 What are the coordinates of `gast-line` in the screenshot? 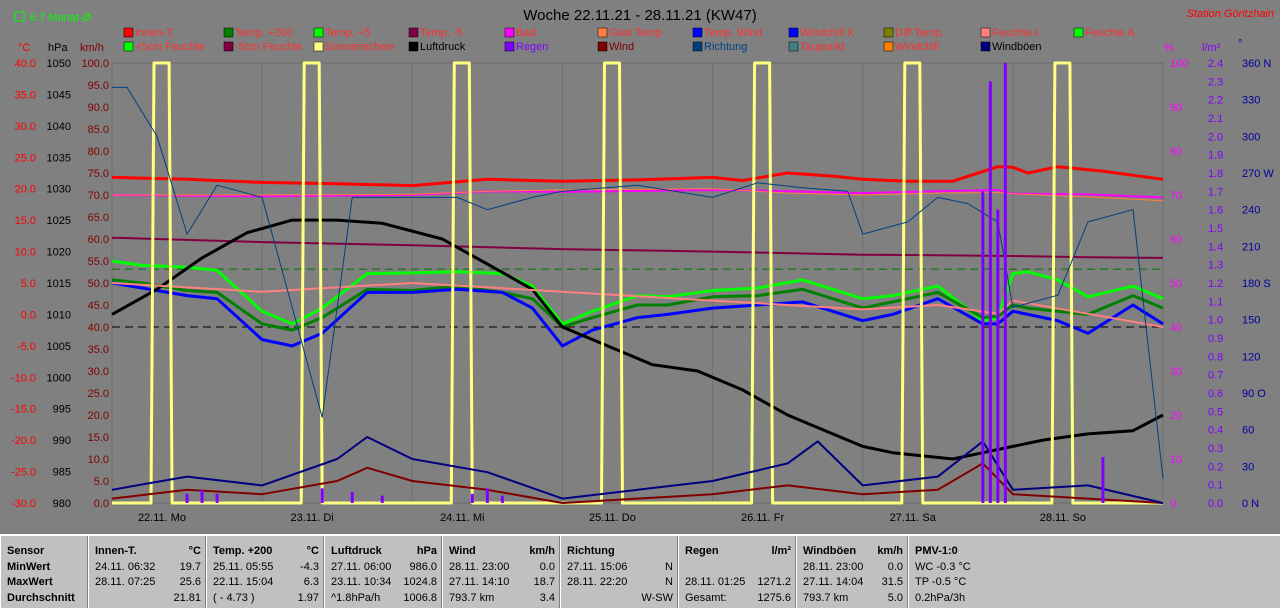 It's located at (638, 195).